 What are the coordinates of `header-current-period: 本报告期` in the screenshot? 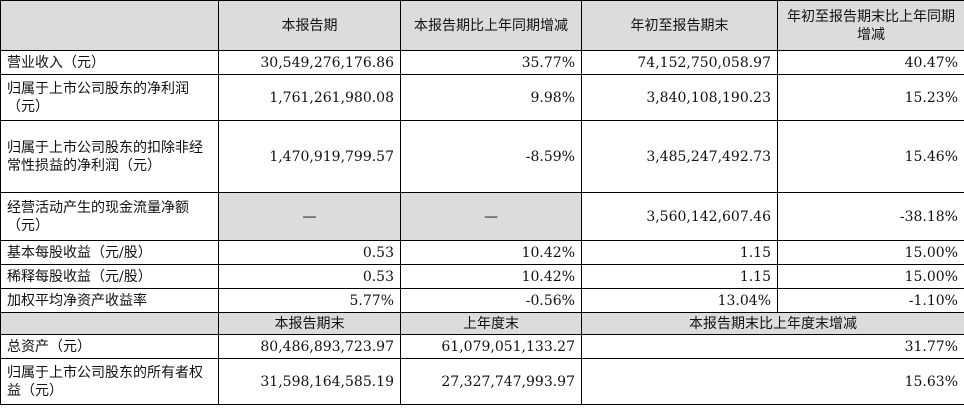 It's located at (309, 25).